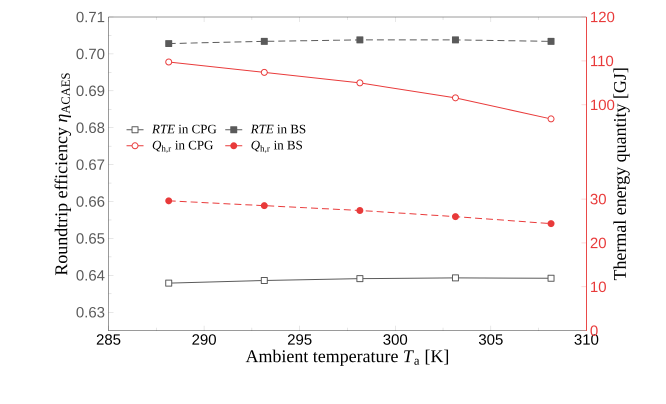 This screenshot has width=666, height=404. I want to click on y-tick-label: 0.63, so click(90, 312).